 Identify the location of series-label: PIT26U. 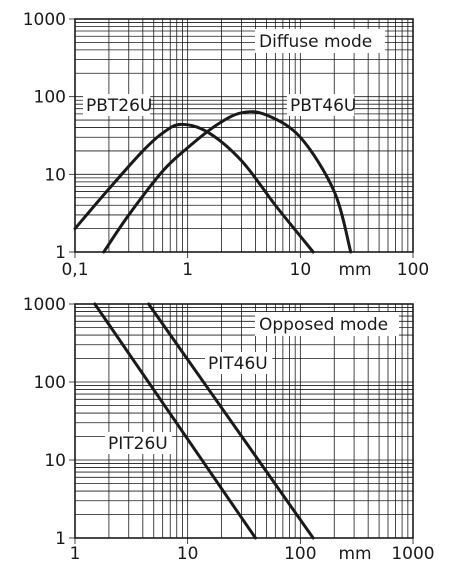
(138, 444).